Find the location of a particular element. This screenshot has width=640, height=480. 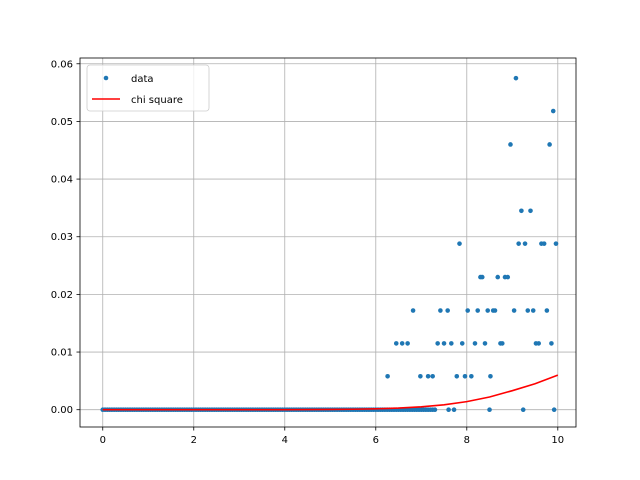

legend-marker-data is located at coordinates (106, 78).